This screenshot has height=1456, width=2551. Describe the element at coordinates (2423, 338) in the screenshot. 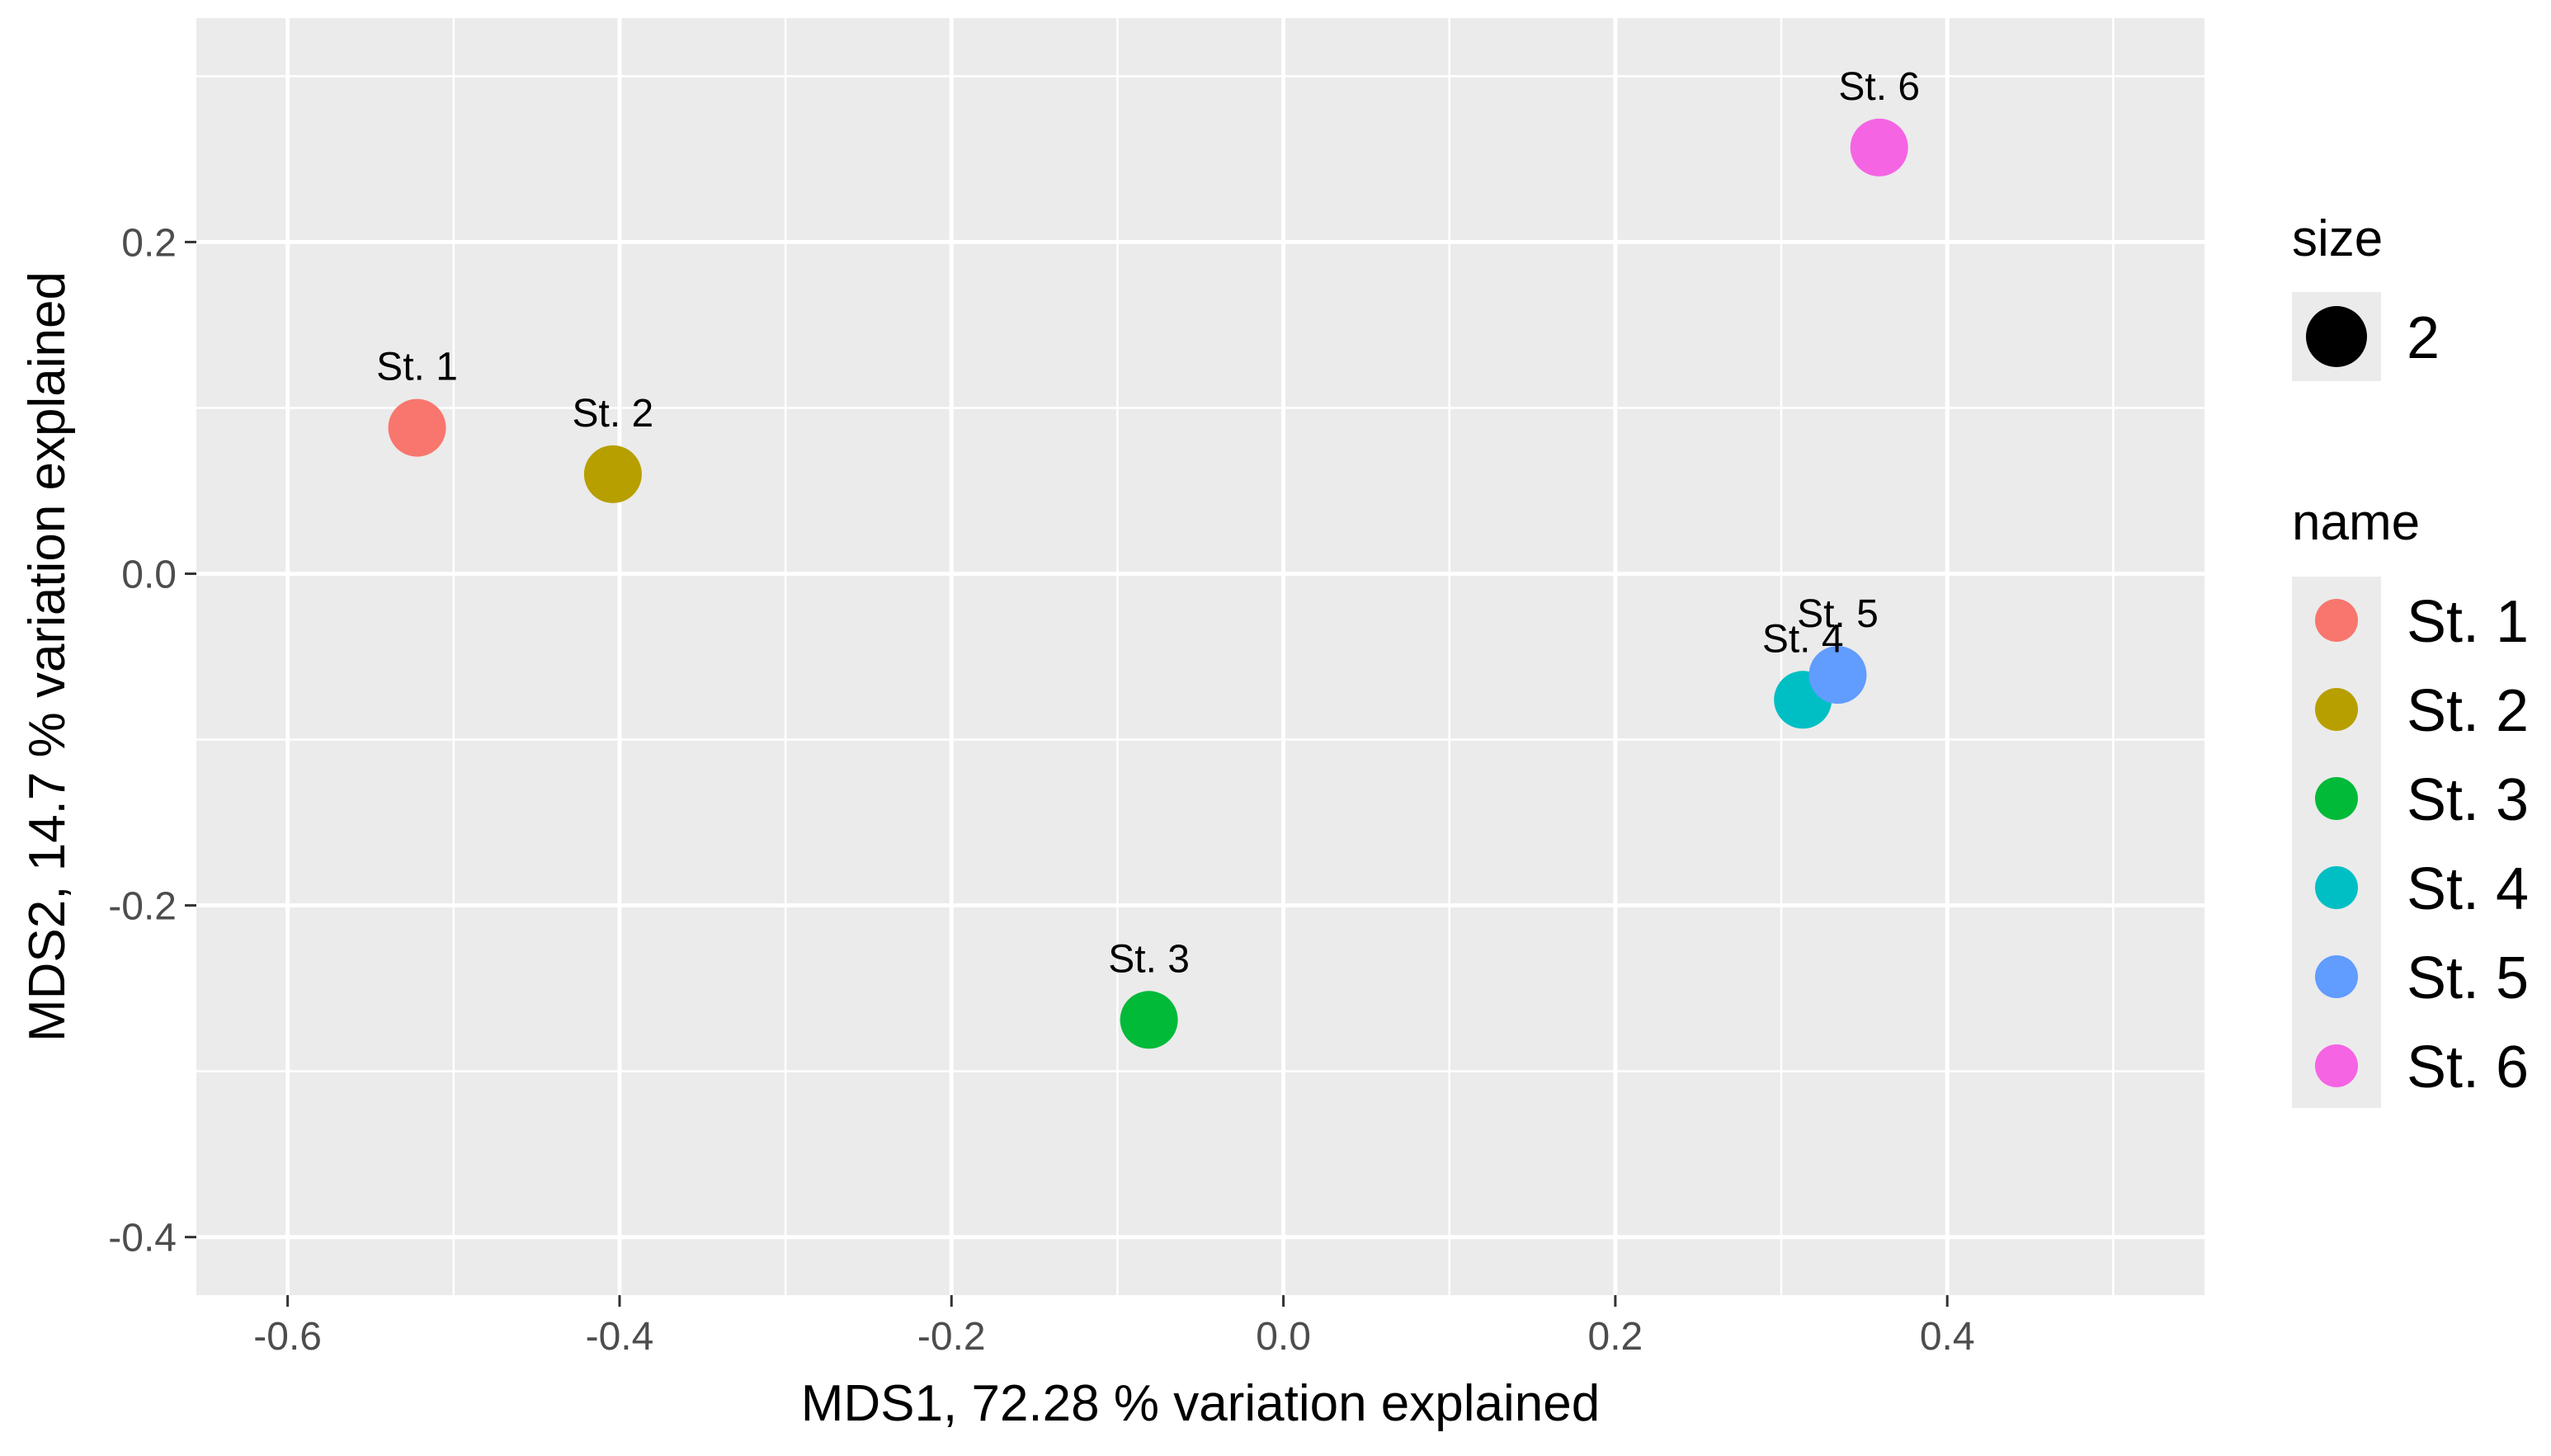

I see `legend-size-value: 2` at that location.